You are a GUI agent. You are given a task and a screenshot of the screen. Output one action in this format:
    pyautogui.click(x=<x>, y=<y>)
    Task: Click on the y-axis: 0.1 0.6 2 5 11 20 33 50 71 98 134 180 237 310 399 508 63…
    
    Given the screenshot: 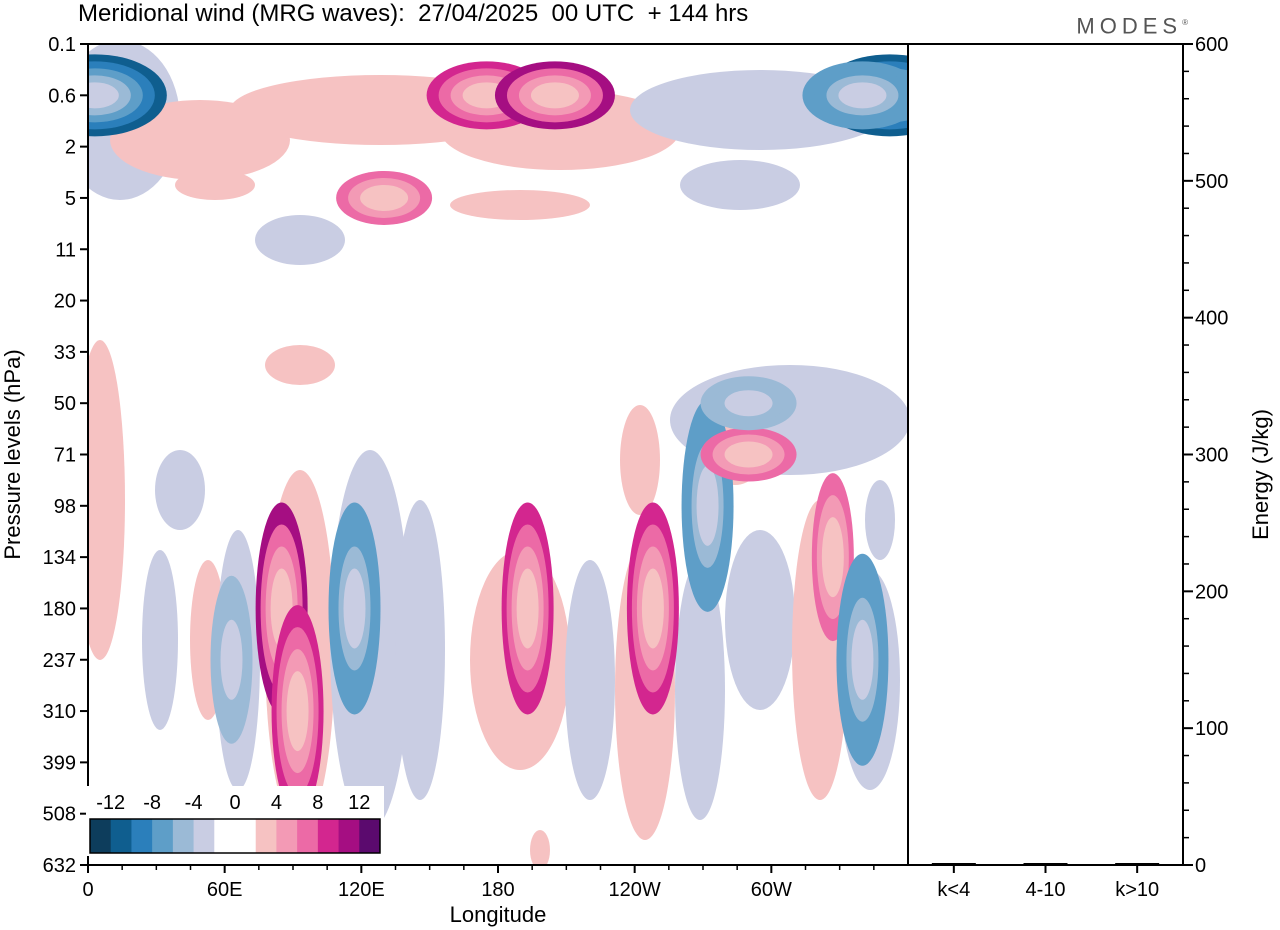 What is the action you would take?
    pyautogui.click(x=44, y=455)
    